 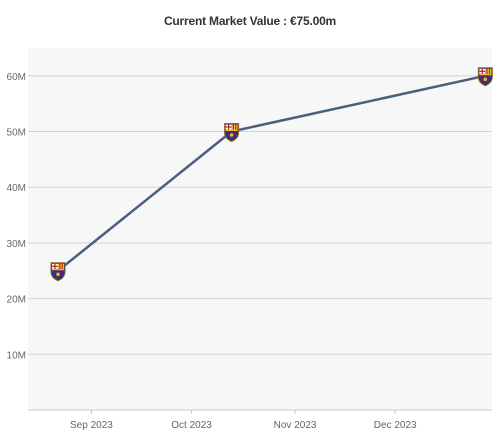 What do you see at coordinates (16, 188) in the screenshot?
I see `y-tick-label: 40M` at bounding box center [16, 188].